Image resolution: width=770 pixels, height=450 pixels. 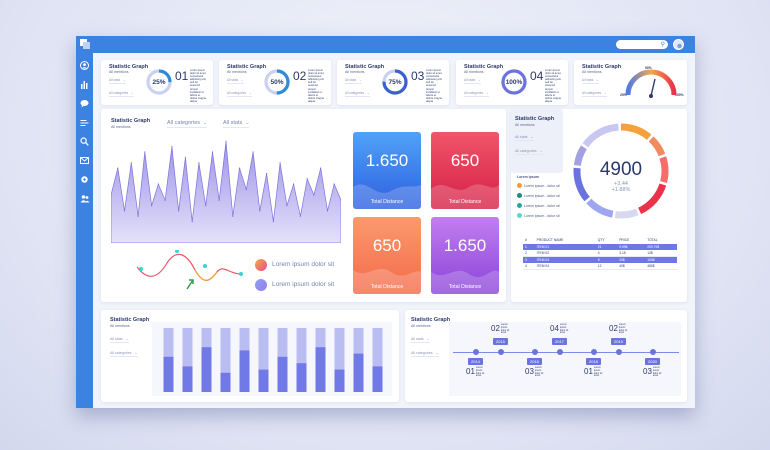 I want to click on timeline-subtitle: All mentions, so click(x=421, y=326).